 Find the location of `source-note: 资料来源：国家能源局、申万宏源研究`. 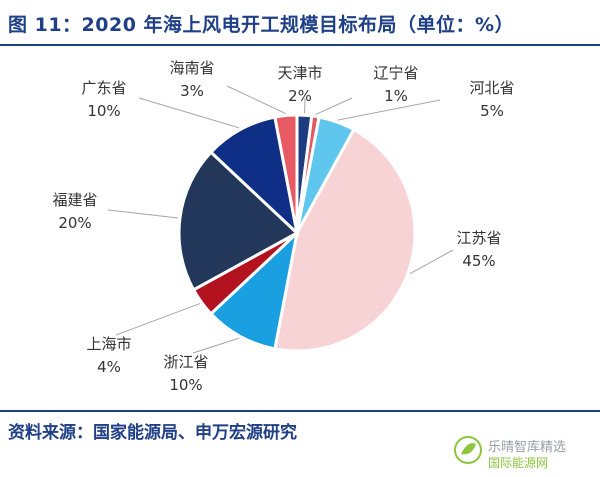

source-note: 资料来源：国家能源局、申万宏源研究 is located at coordinates (152, 433).